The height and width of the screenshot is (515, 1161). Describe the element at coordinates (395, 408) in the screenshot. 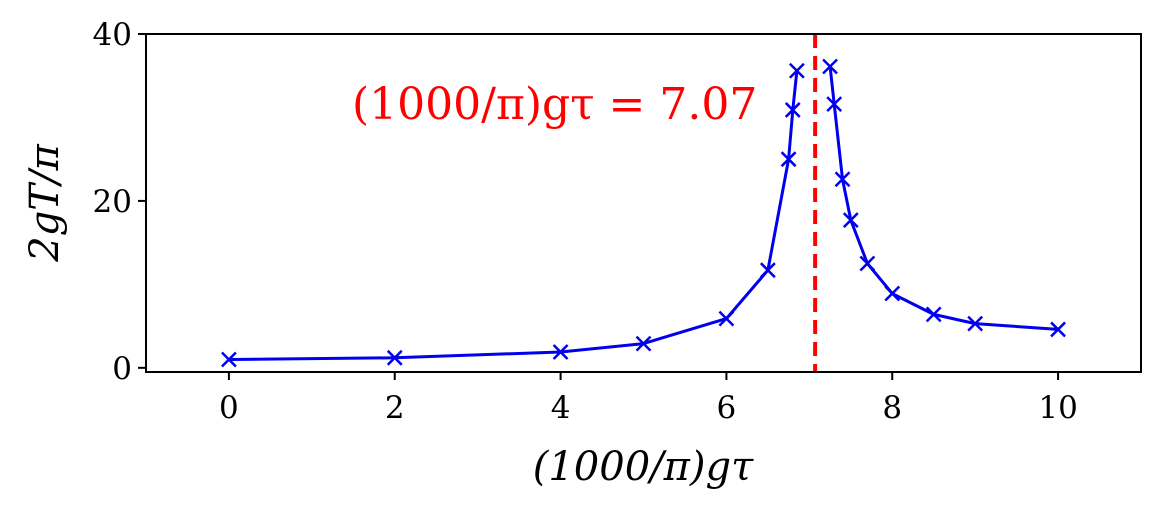

I see `x-tick-label: 2` at that location.